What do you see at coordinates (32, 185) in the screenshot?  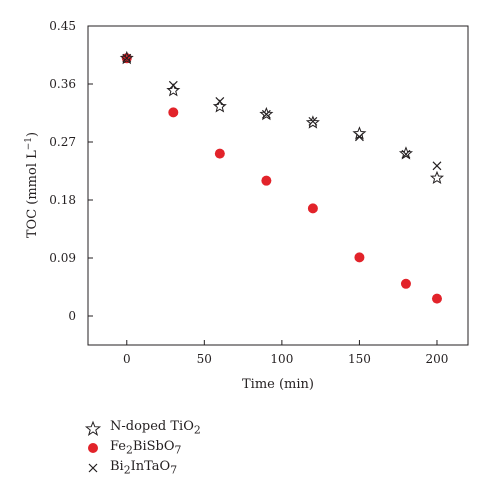 I see `y-axis-title: TOC (mmol L−1)` at bounding box center [32, 185].